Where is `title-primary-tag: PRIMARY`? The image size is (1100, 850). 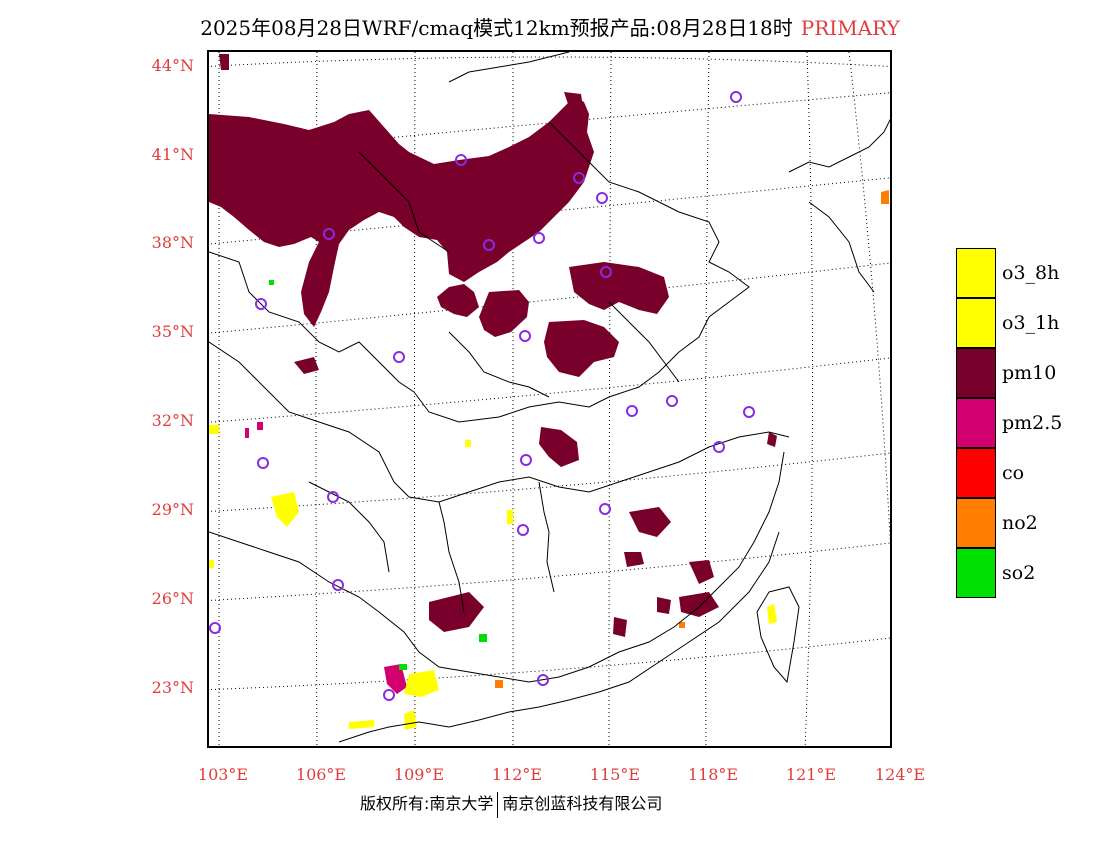
title-primary-tag: PRIMARY is located at coordinates (850, 28).